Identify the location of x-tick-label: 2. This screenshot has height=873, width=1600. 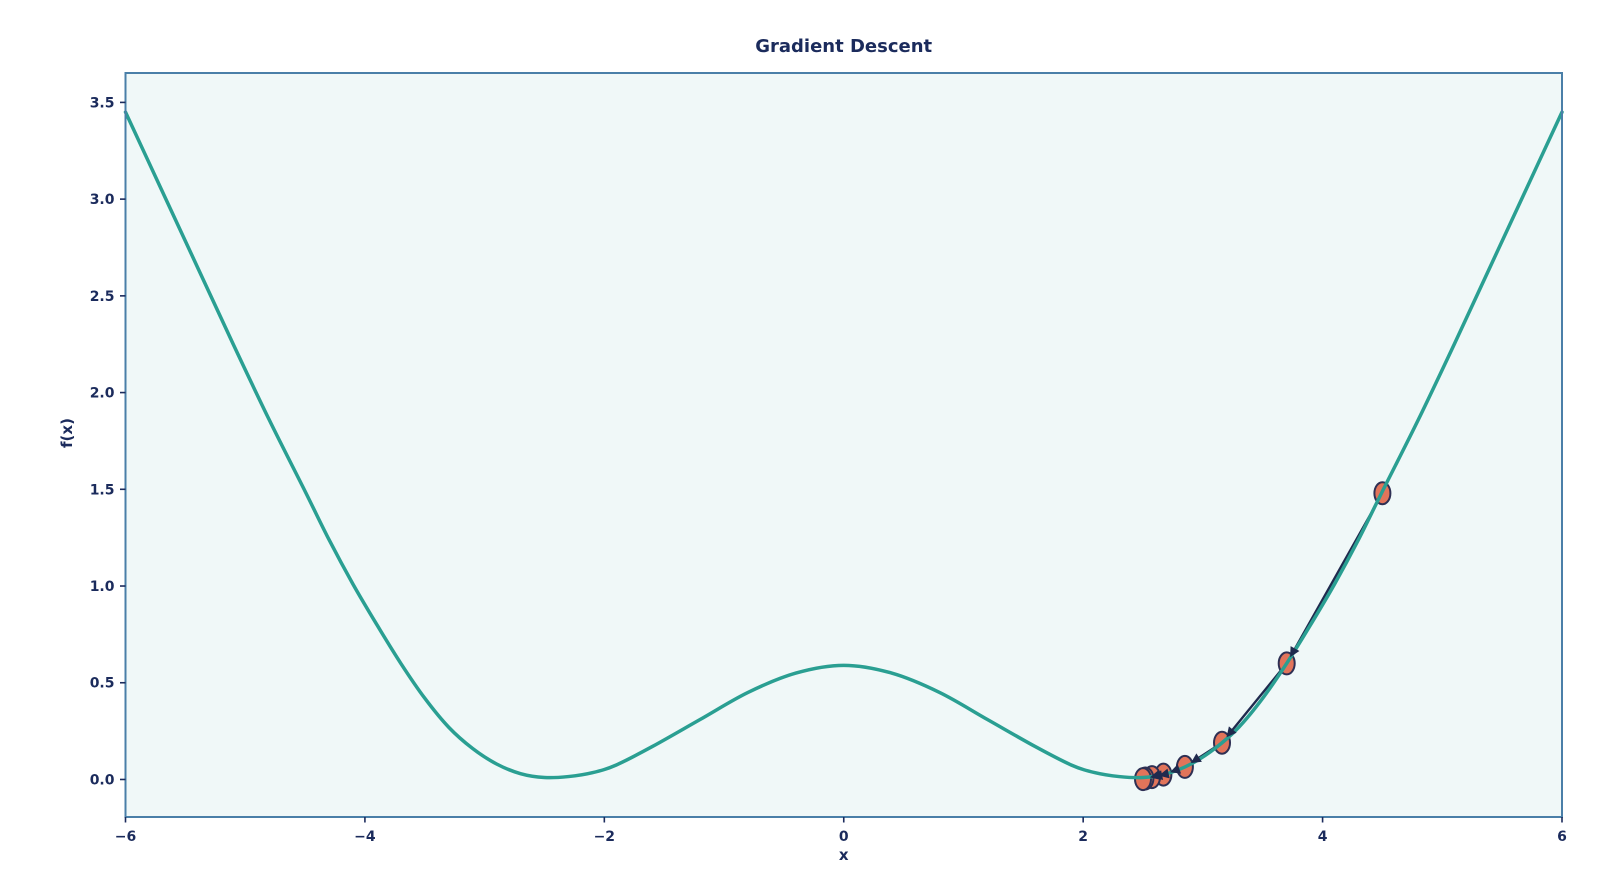
(1083, 837).